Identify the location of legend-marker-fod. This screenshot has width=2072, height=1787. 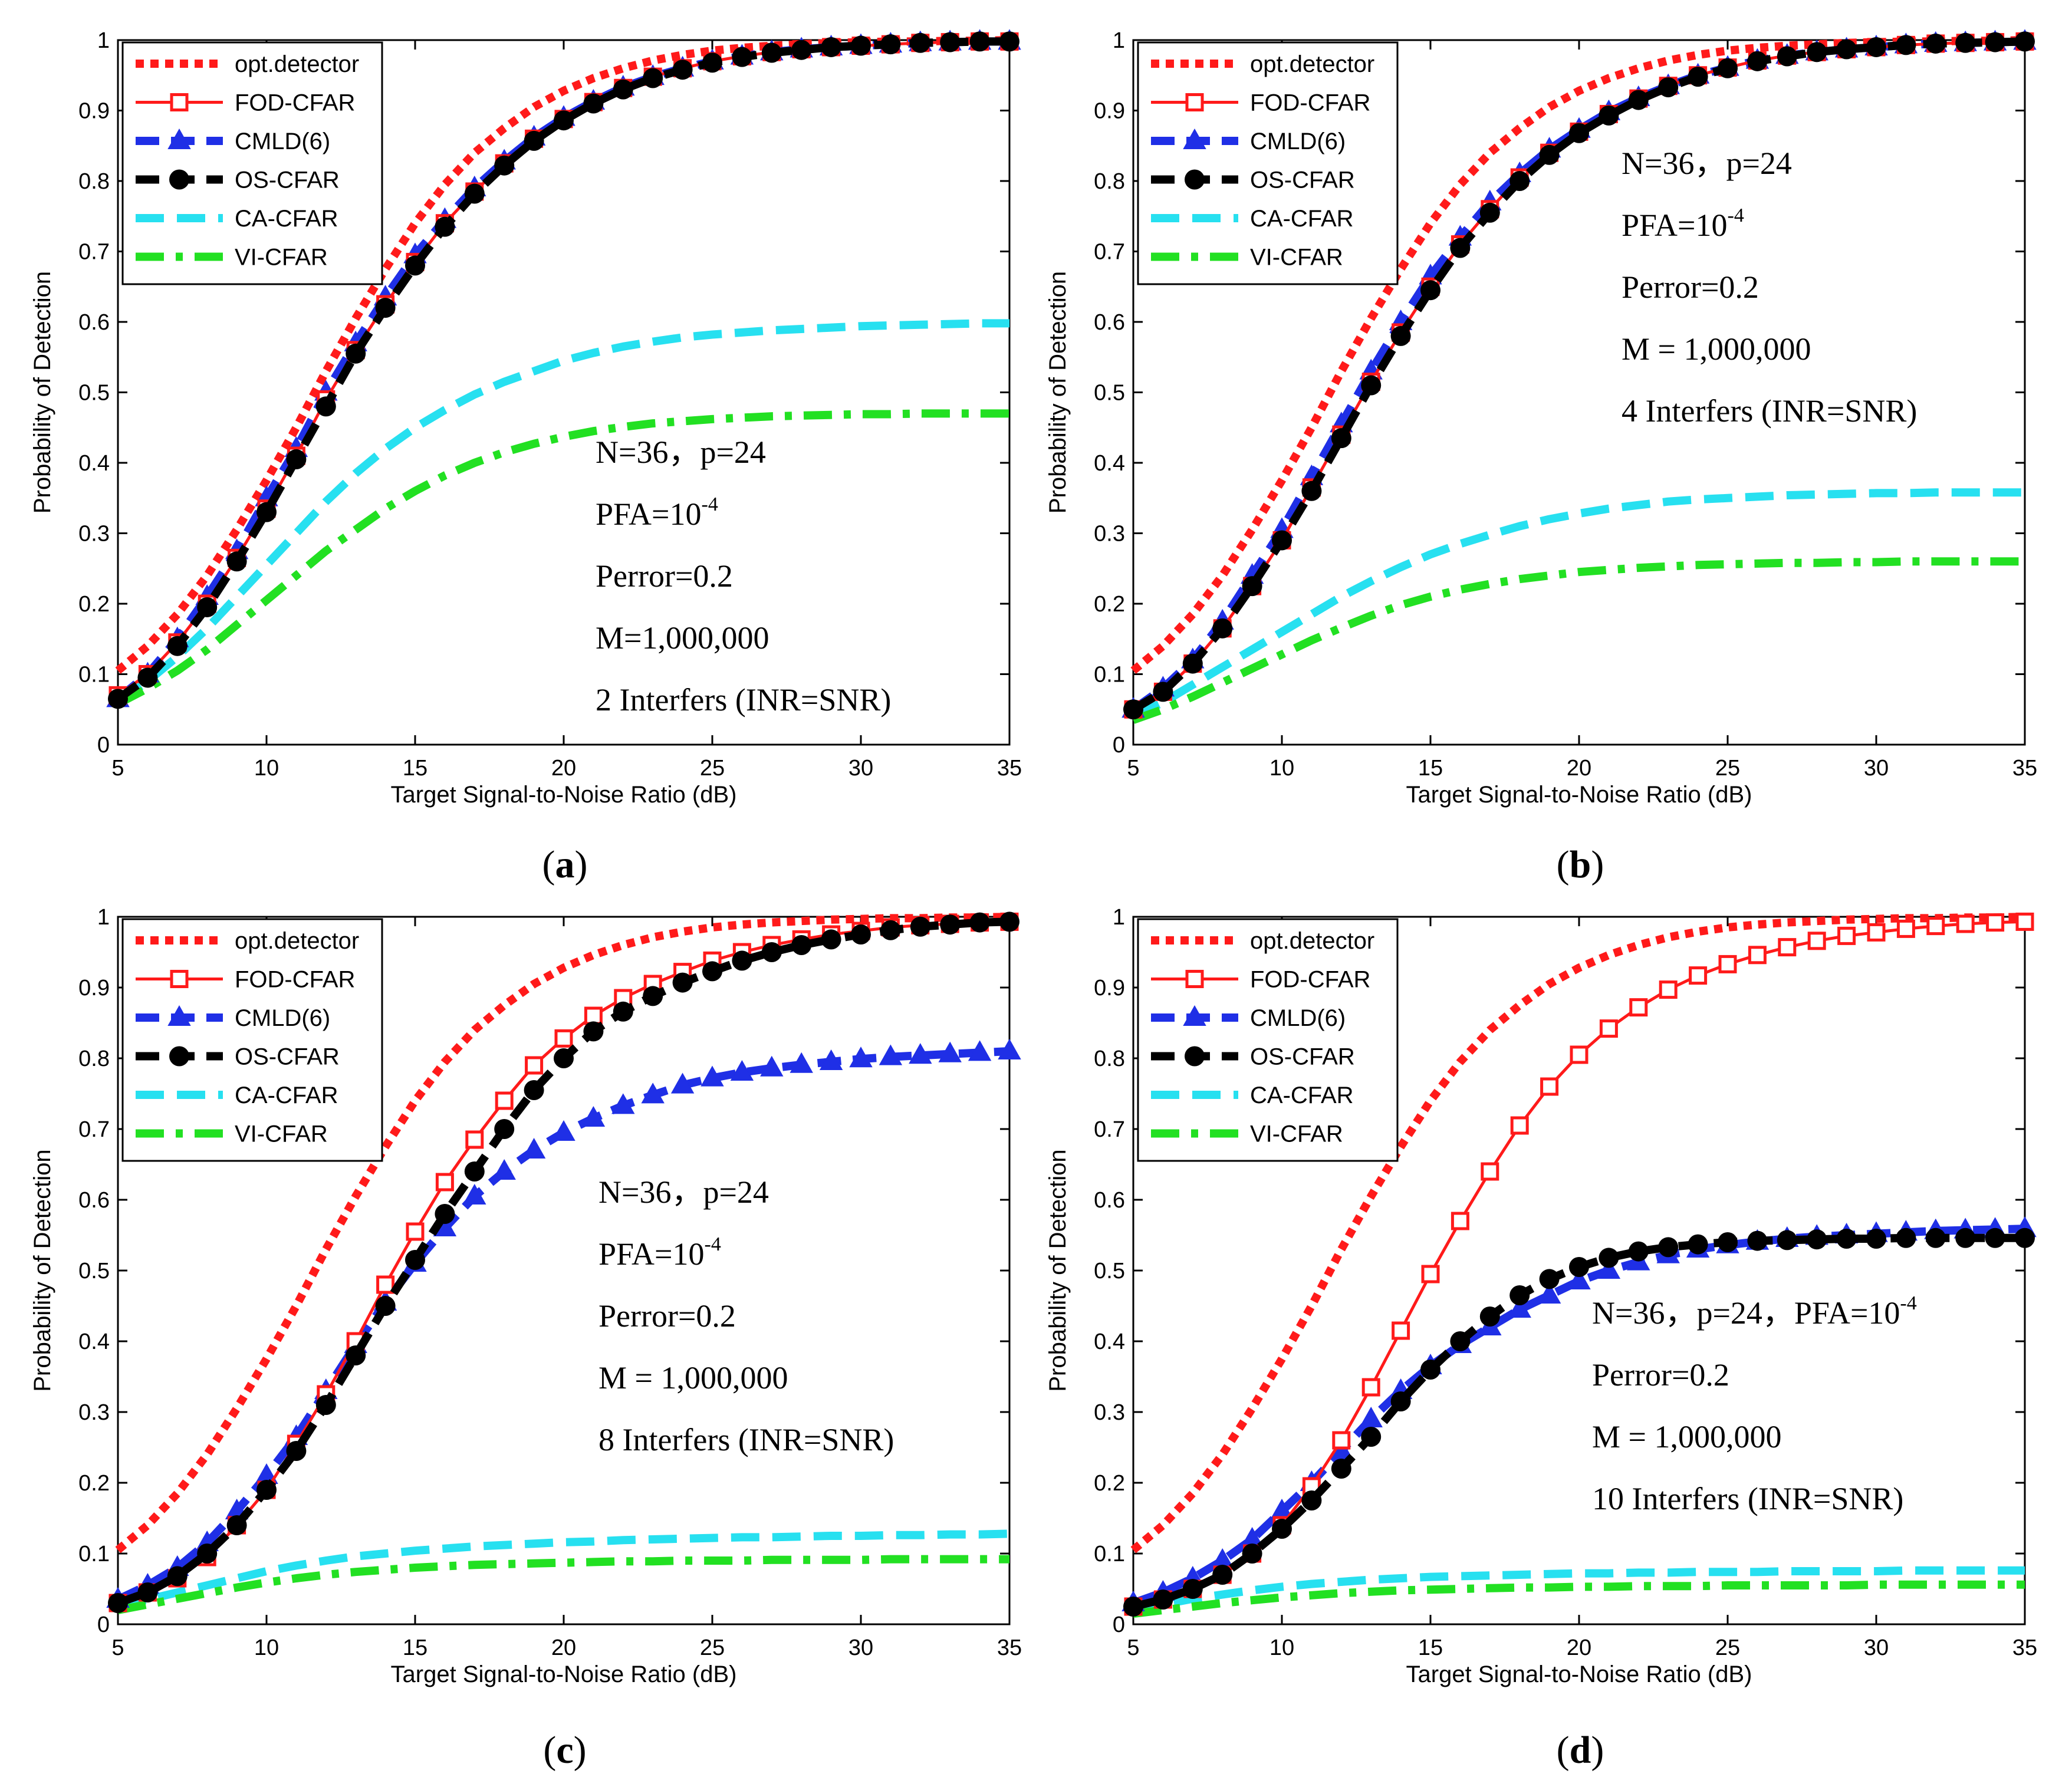
(179, 102).